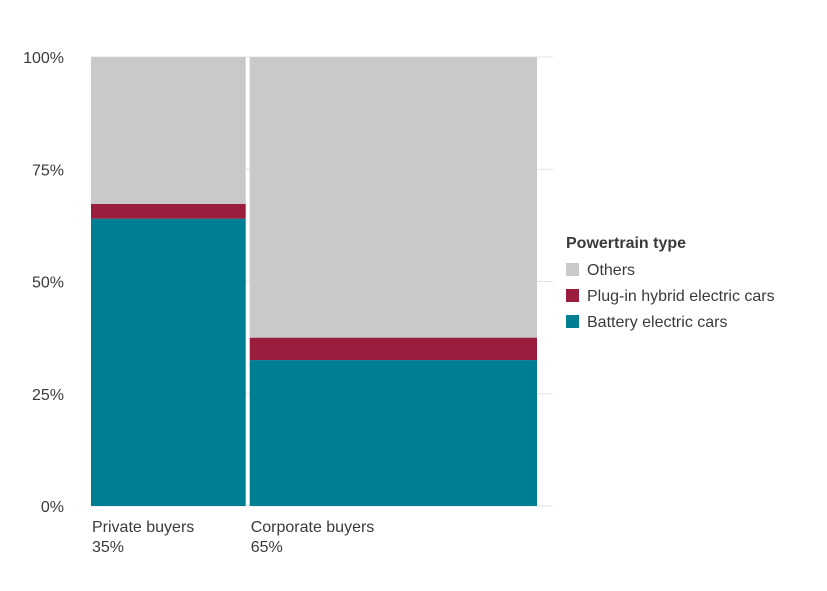 Image resolution: width=827 pixels, height=591 pixels. I want to click on legend-swatch-battery-electric-cars, so click(572, 321).